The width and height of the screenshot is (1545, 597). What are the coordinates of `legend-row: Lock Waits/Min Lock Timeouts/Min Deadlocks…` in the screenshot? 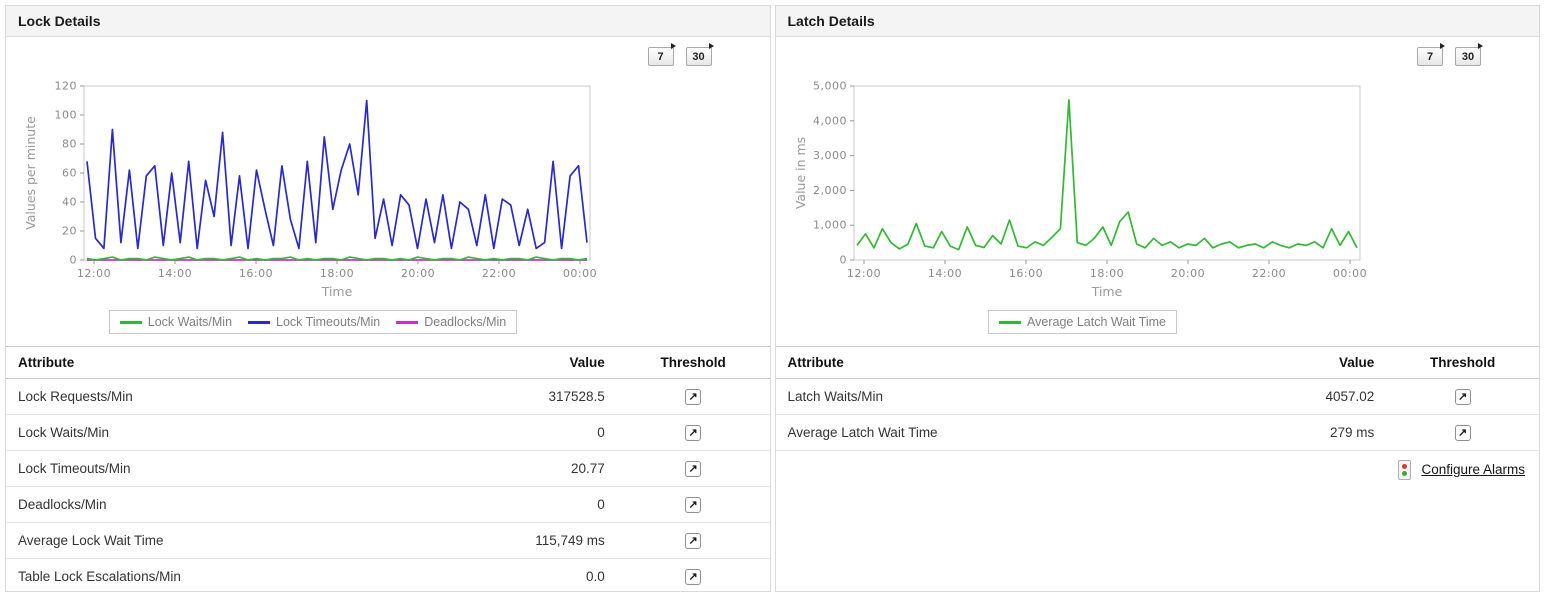 It's located at (313, 322).